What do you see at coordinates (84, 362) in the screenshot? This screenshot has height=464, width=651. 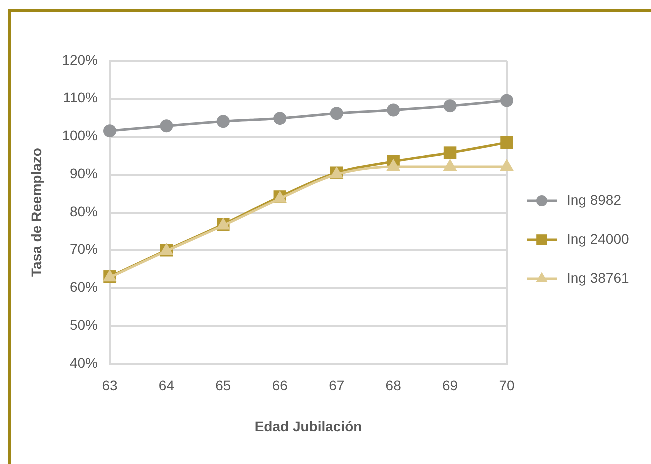 I see `y-tick-label: 40%` at bounding box center [84, 362].